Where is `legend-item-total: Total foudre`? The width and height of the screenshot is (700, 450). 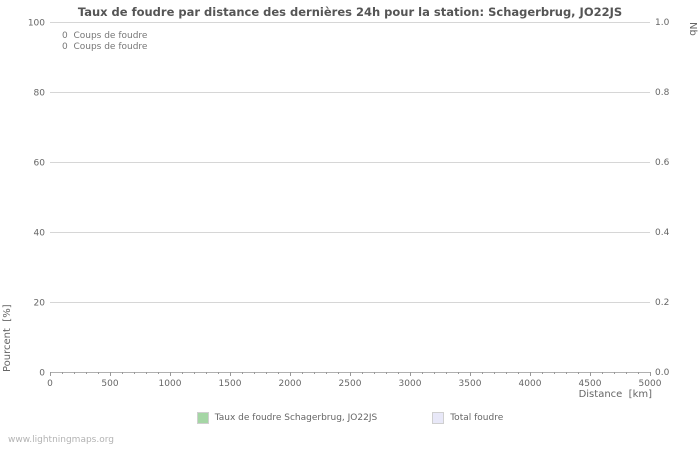
legend-item-total: Total foudre is located at coordinates (467, 418).